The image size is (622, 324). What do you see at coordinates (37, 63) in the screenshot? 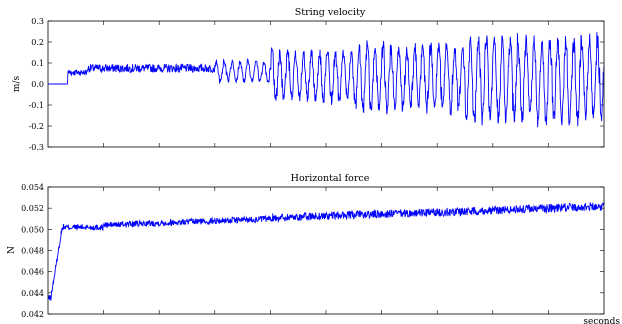
I see `y-tick-label: 0.1` at bounding box center [37, 63].